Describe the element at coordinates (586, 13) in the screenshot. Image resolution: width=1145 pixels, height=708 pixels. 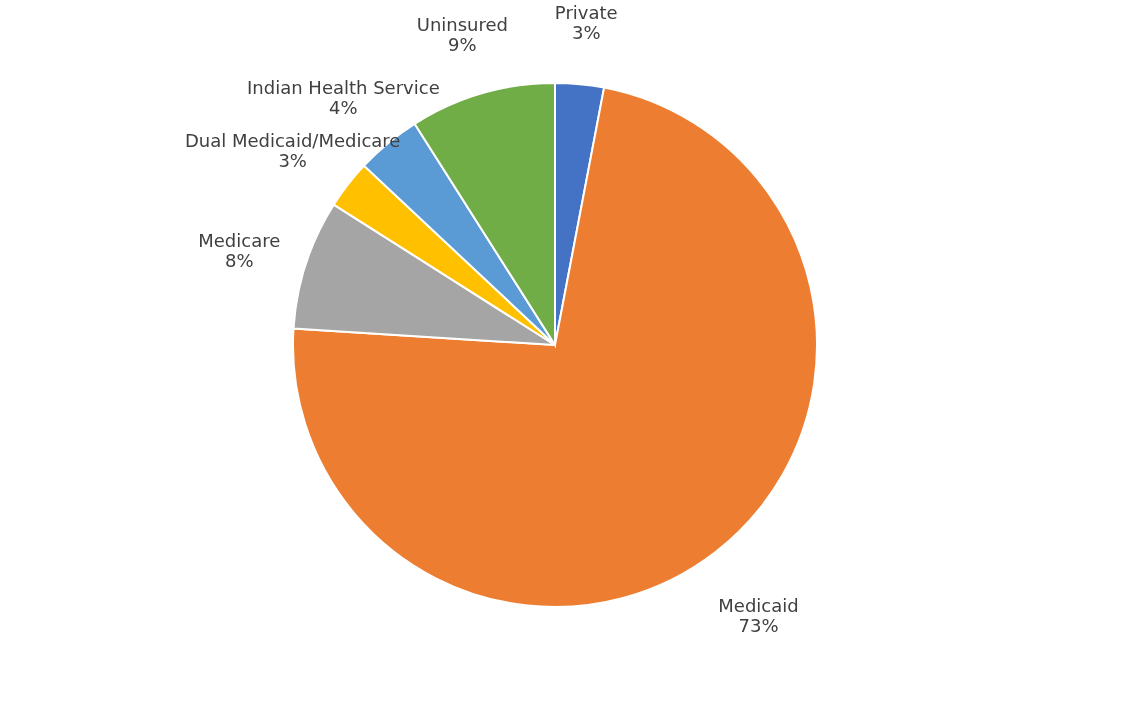
I see `slice-label: Private` at that location.